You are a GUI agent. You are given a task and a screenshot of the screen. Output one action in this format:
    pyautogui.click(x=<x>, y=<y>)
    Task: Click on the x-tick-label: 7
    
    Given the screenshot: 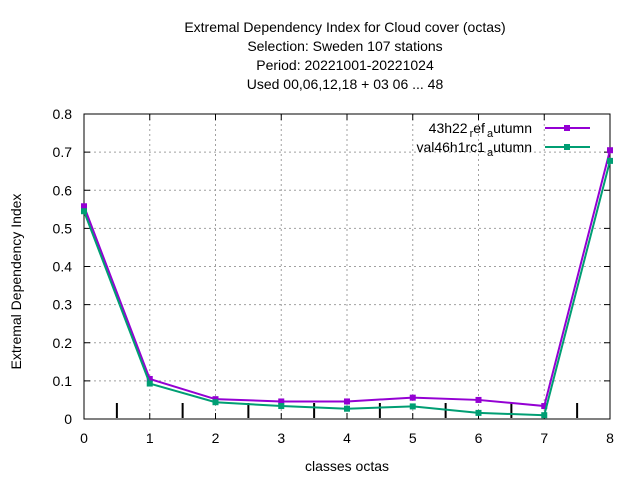 What is the action you would take?
    pyautogui.click(x=544, y=438)
    